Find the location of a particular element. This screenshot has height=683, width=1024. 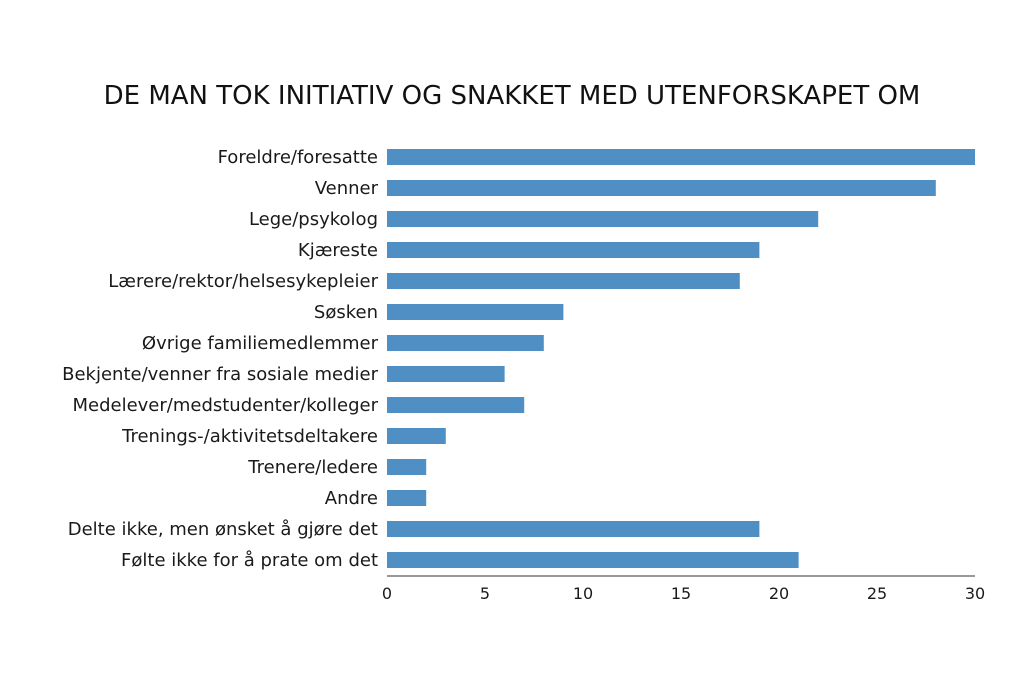

x-tick-label: 25 is located at coordinates (877, 593).